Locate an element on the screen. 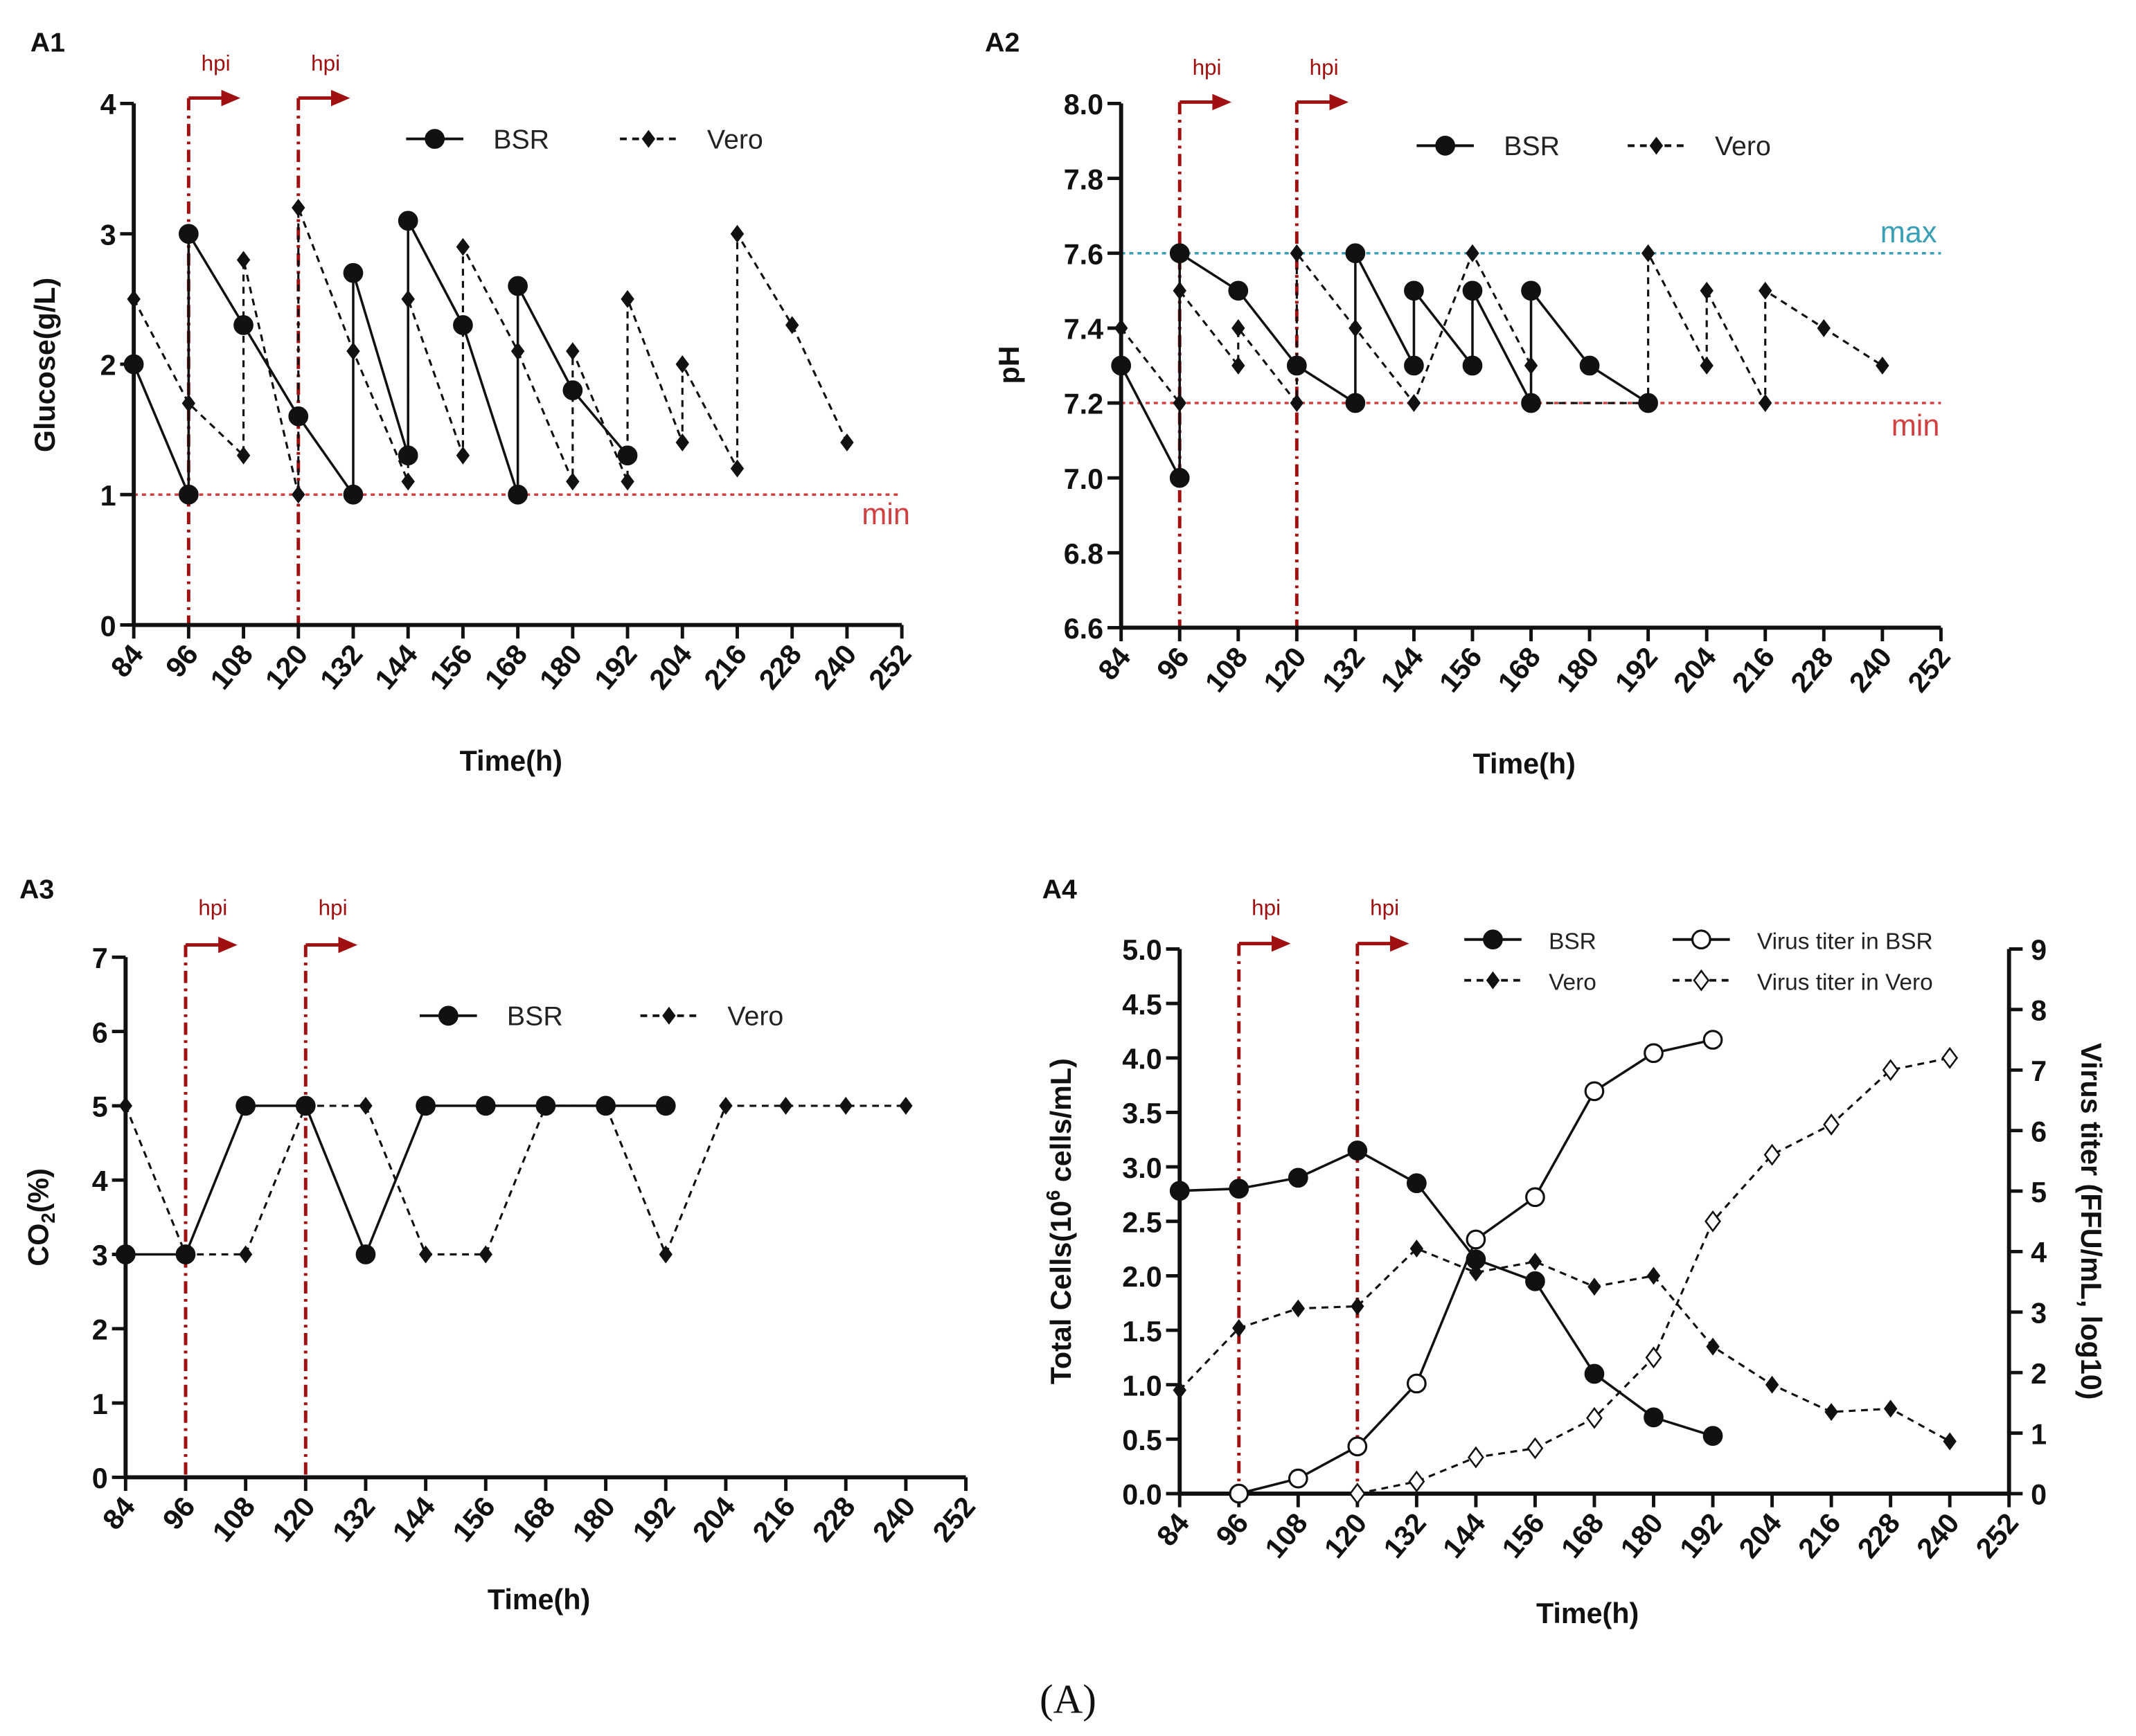 The height and width of the screenshot is (1736, 2136). x-tick-label: 120 is located at coordinates (293, 1519).